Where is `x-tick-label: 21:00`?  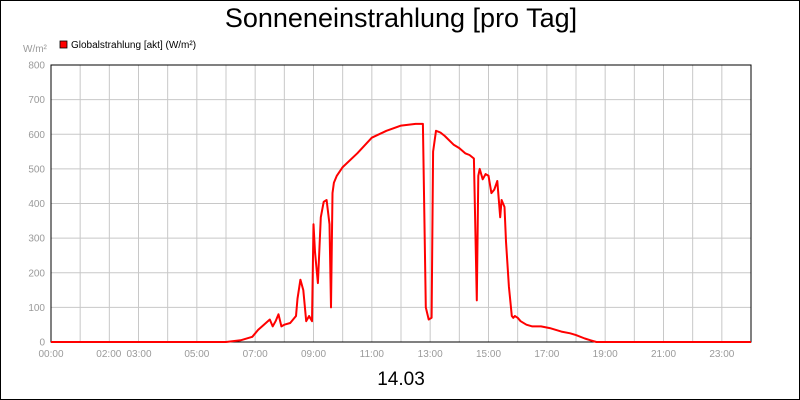 x-tick-label: 21:00 is located at coordinates (663, 354).